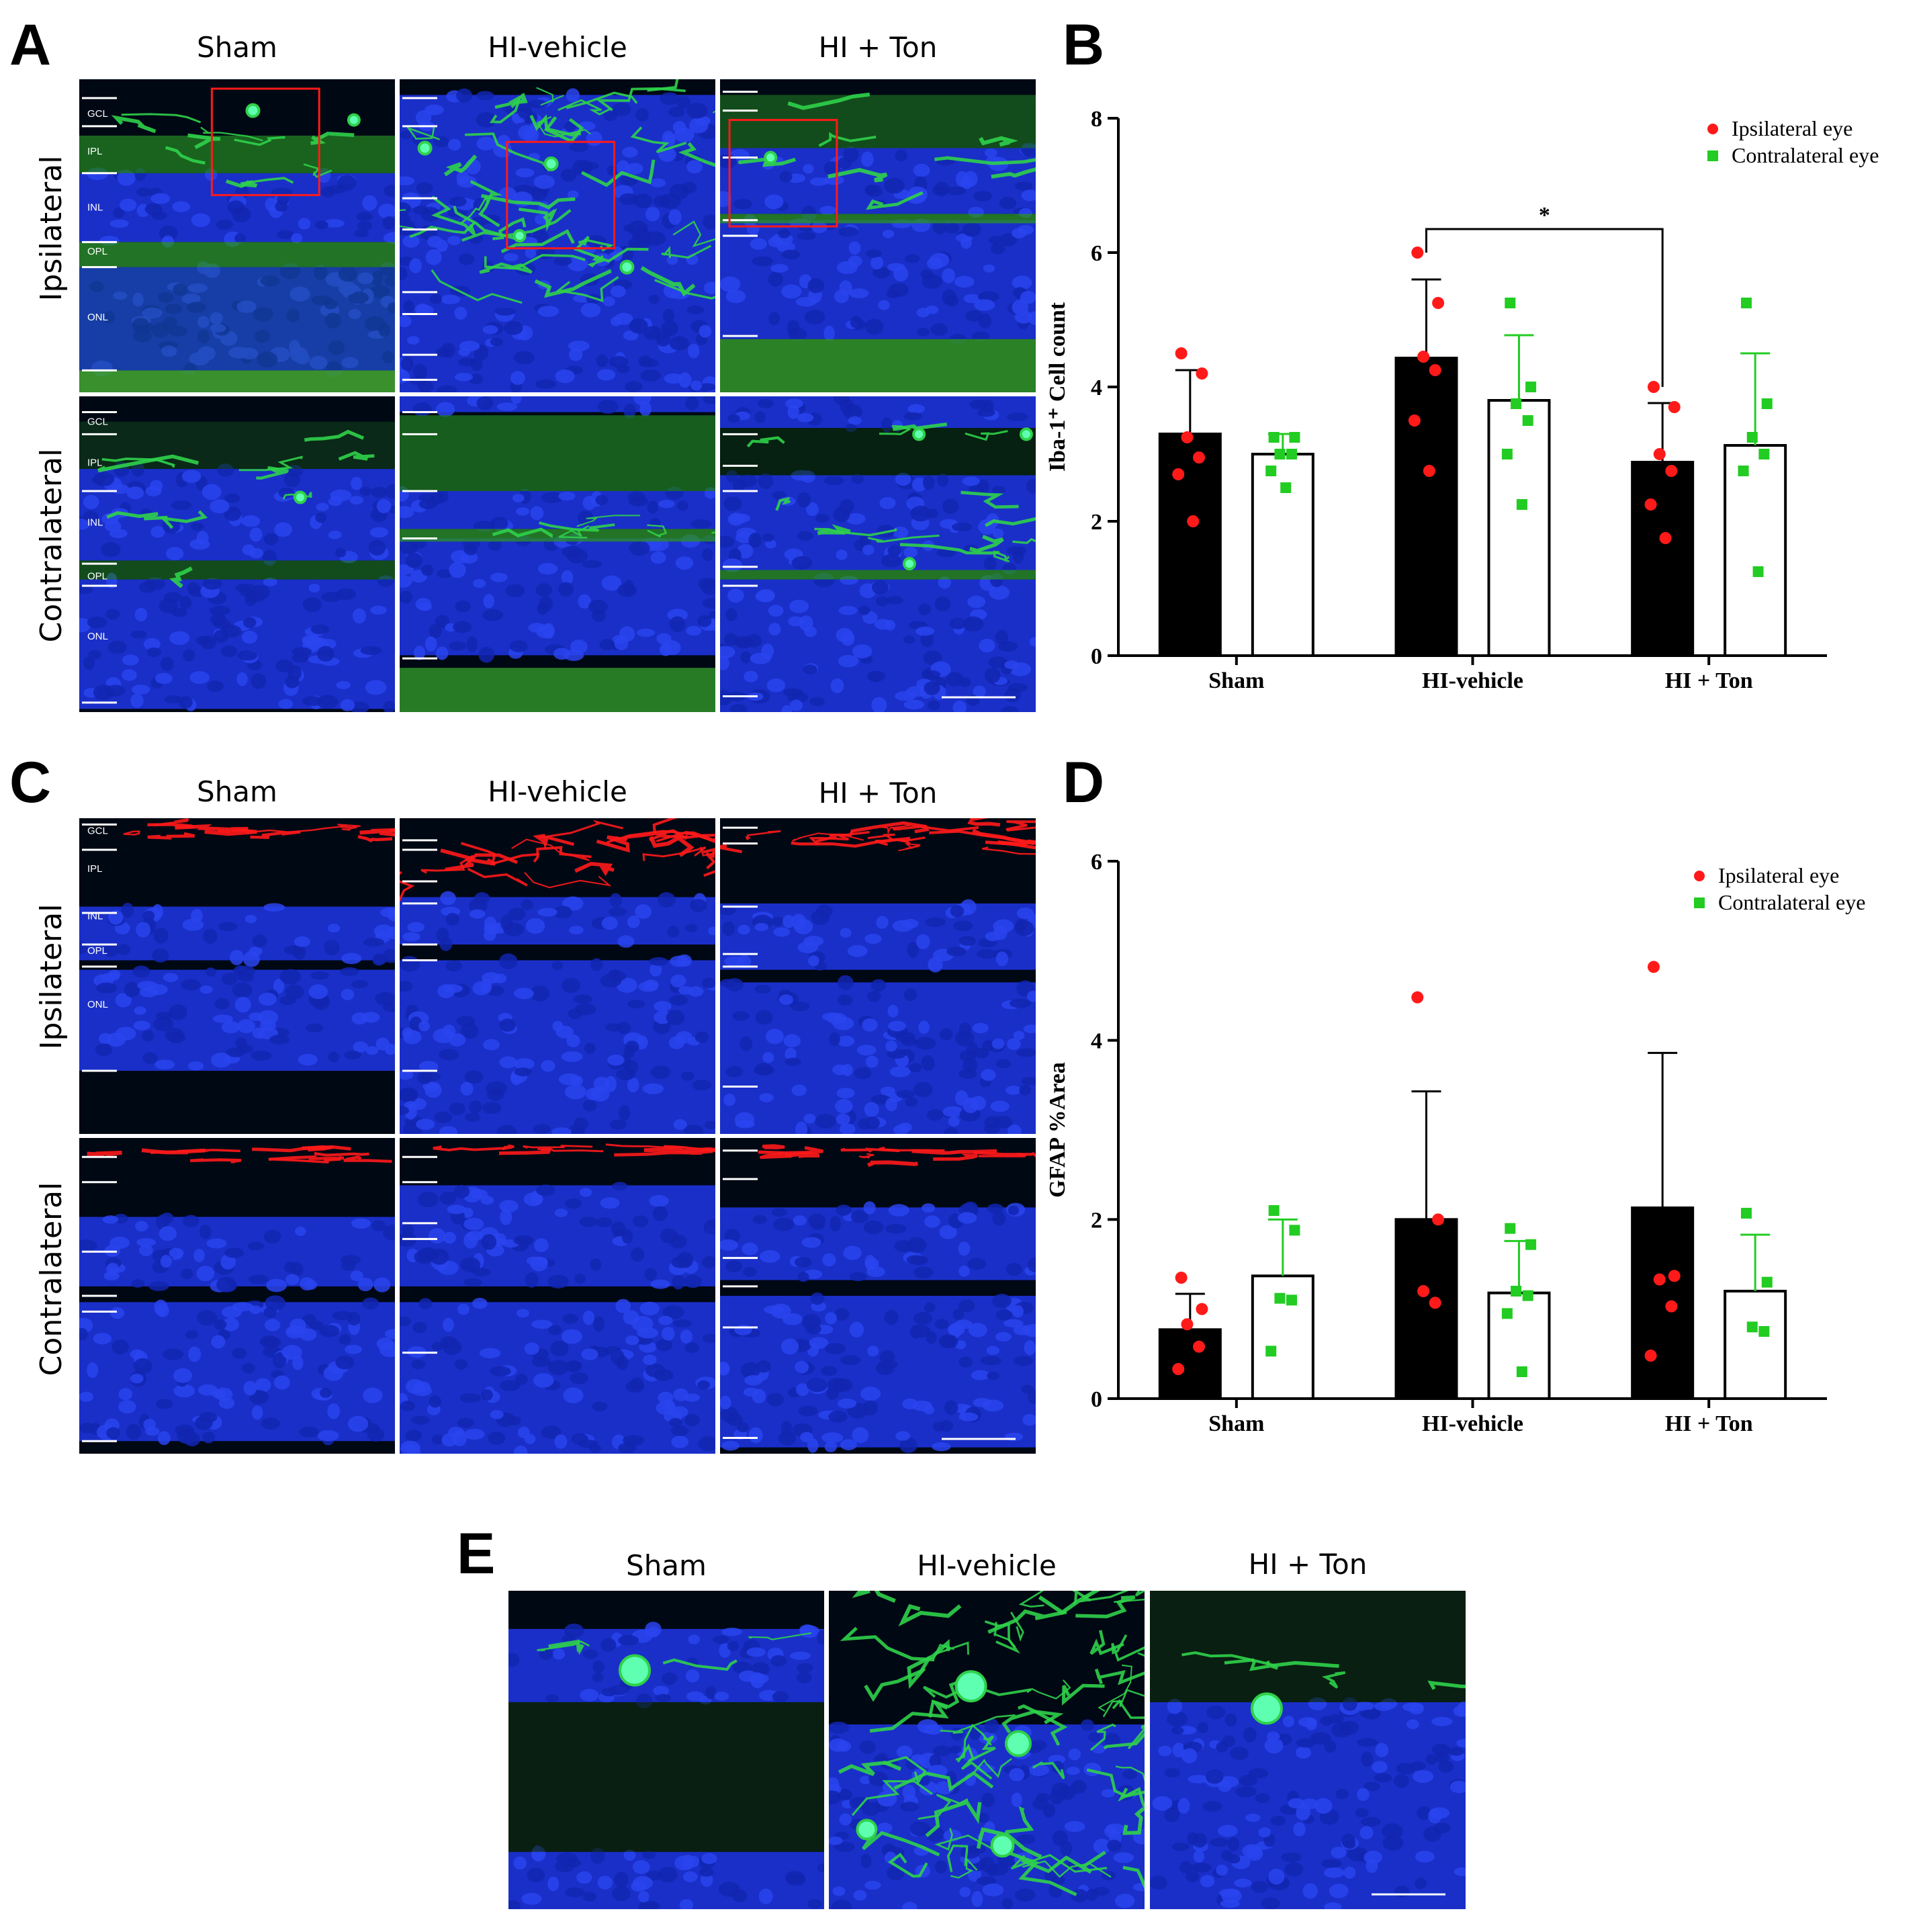 The height and width of the screenshot is (1932, 1921). Describe the element at coordinates (237, 235) in the screenshot. I see `panel-a-ipsilateral-sham-image: GCL IPL INL OPL ONL` at that location.